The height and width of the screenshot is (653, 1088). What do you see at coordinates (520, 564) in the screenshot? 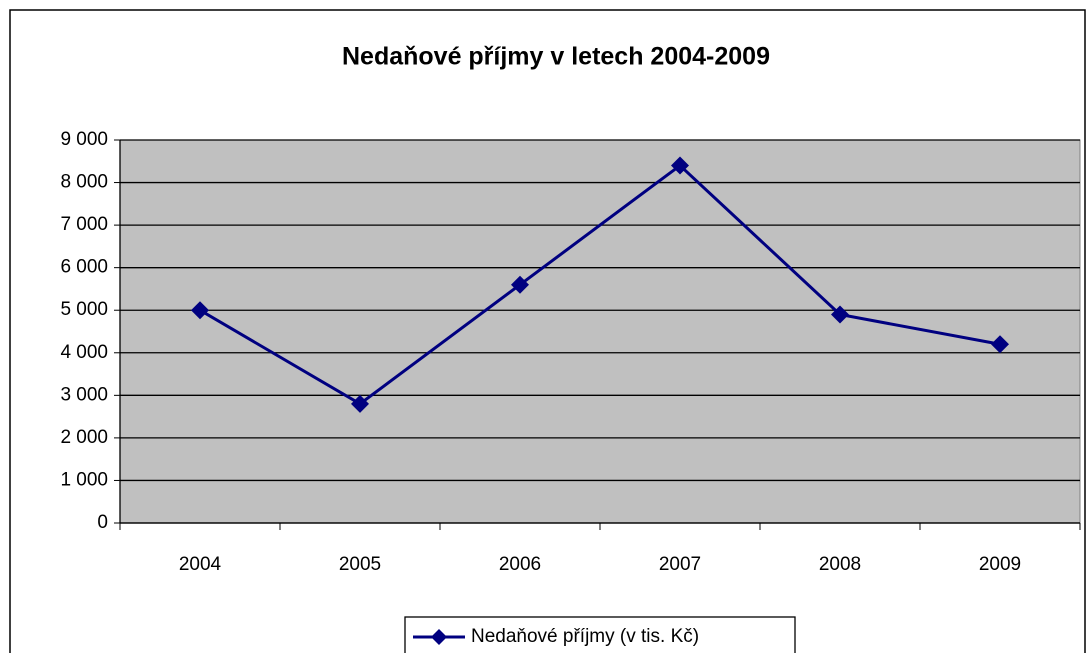
I see `x-tick-label: 2006` at bounding box center [520, 564].